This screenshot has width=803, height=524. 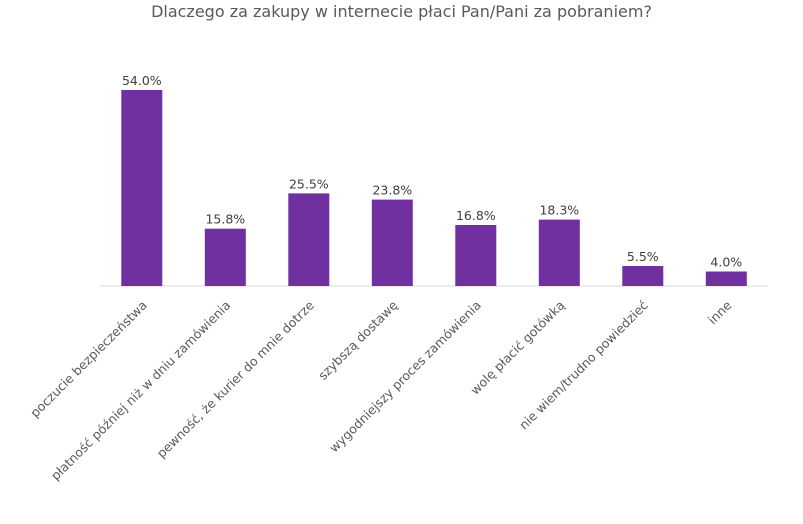 I want to click on value-label-7: 5.5%, so click(x=643, y=256).